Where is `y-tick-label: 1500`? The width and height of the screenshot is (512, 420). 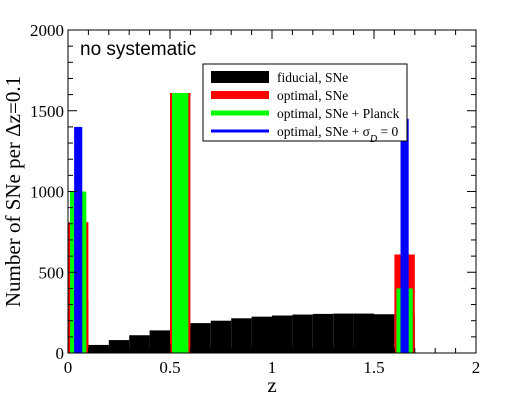
y-tick-label: 1500 is located at coordinates (47, 111).